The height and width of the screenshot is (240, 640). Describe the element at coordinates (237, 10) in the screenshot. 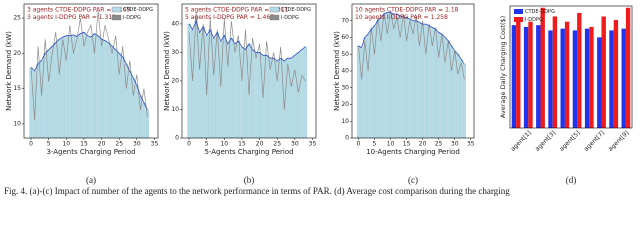

I see `annotation: 5 agents CTDE-DDPG PAR = 1.311` at that location.